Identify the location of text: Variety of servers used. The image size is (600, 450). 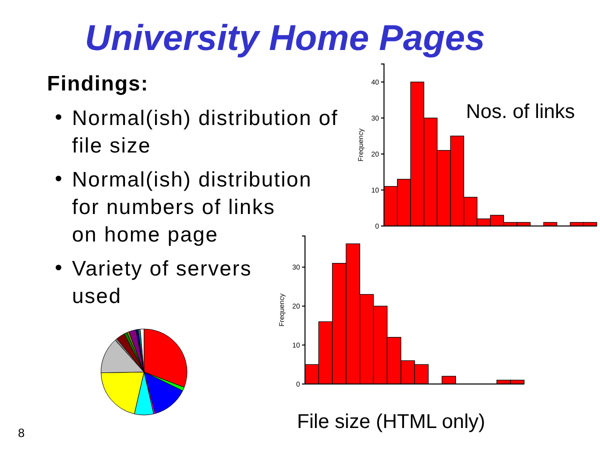
(162, 283).